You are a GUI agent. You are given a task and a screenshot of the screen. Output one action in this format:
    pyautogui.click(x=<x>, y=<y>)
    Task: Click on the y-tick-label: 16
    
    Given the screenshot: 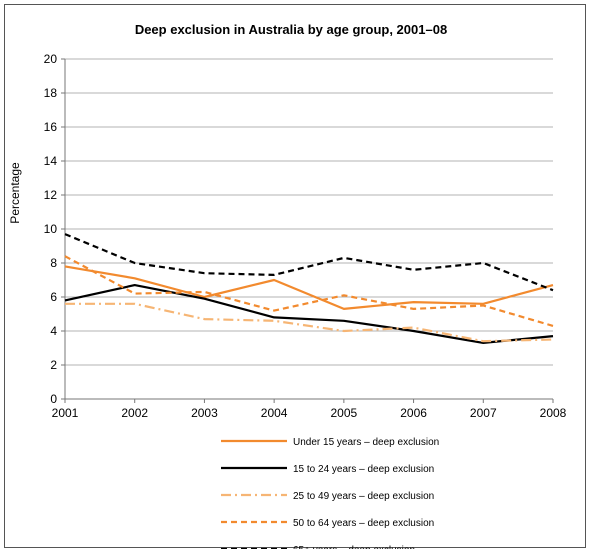 What is the action you would take?
    pyautogui.click(x=51, y=127)
    